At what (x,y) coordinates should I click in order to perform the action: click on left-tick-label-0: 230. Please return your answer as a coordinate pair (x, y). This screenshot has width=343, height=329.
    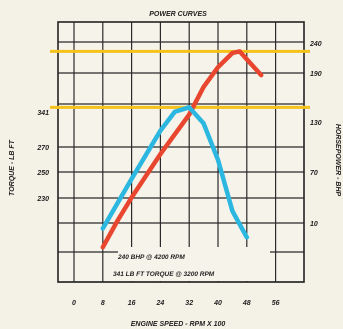
    Looking at the image, I should click on (42, 199).